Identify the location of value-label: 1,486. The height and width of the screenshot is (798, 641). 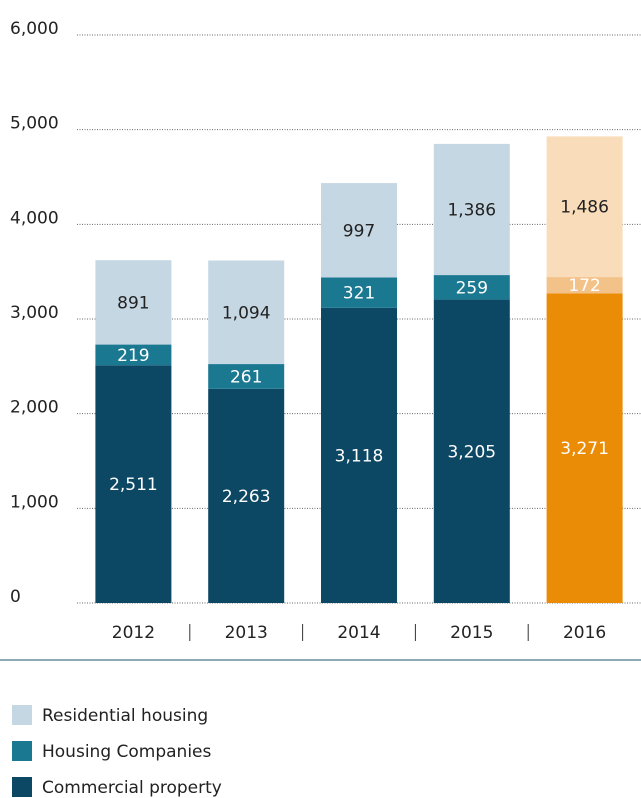
(584, 208).